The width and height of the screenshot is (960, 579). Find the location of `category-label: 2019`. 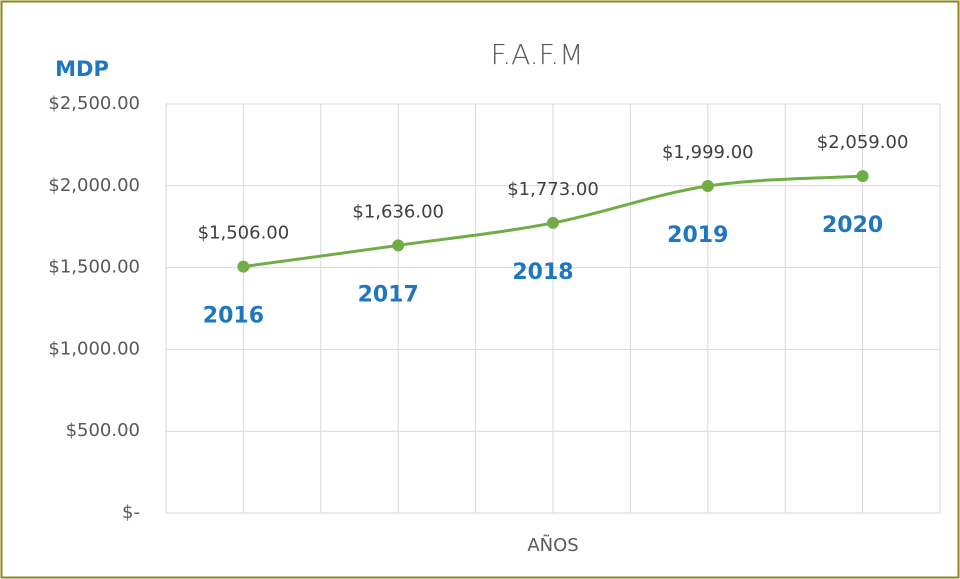

category-label: 2019 is located at coordinates (697, 235).